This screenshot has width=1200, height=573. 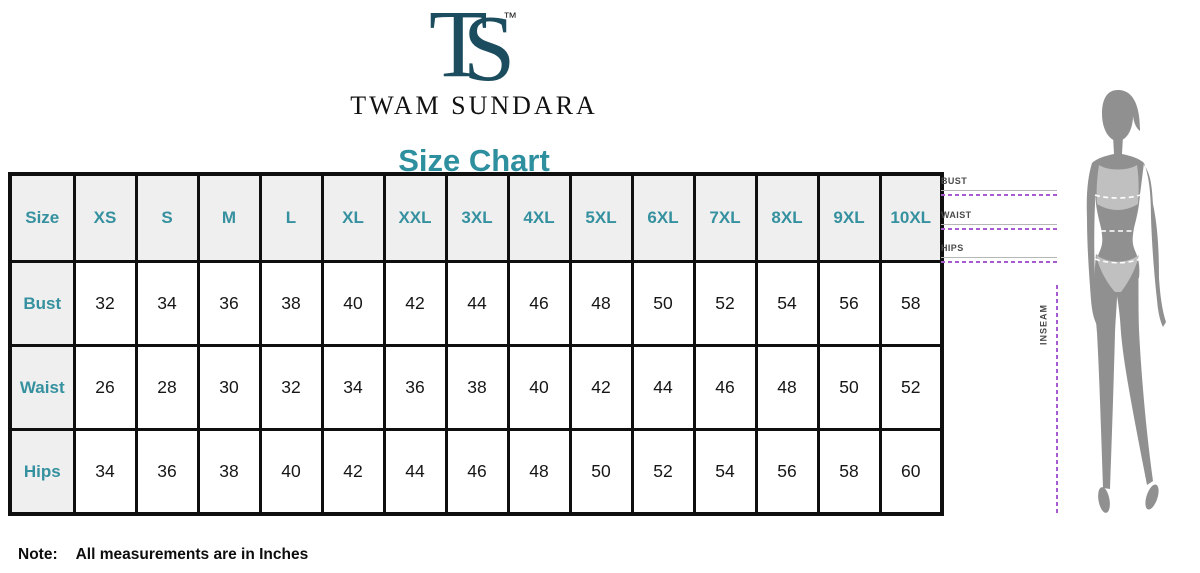 What do you see at coordinates (1057, 399) in the screenshot?
I see `inseam-dashed-line` at bounding box center [1057, 399].